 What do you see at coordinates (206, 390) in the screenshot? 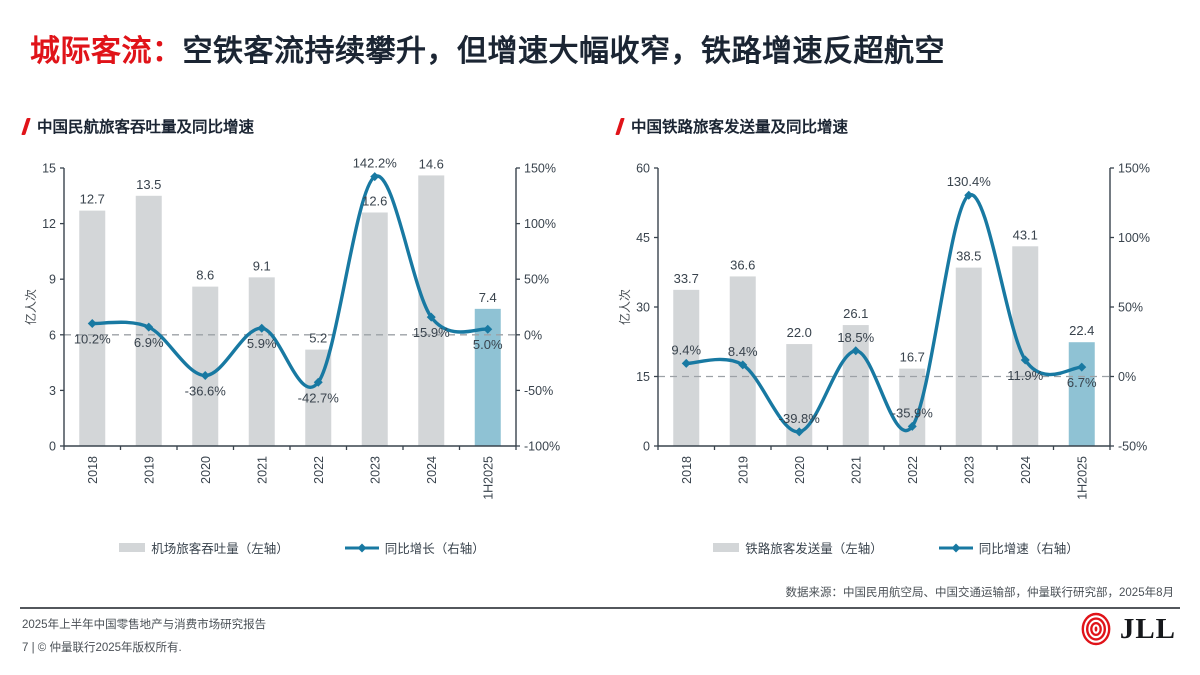
I see `line-value-label: -36.6%` at bounding box center [206, 390].